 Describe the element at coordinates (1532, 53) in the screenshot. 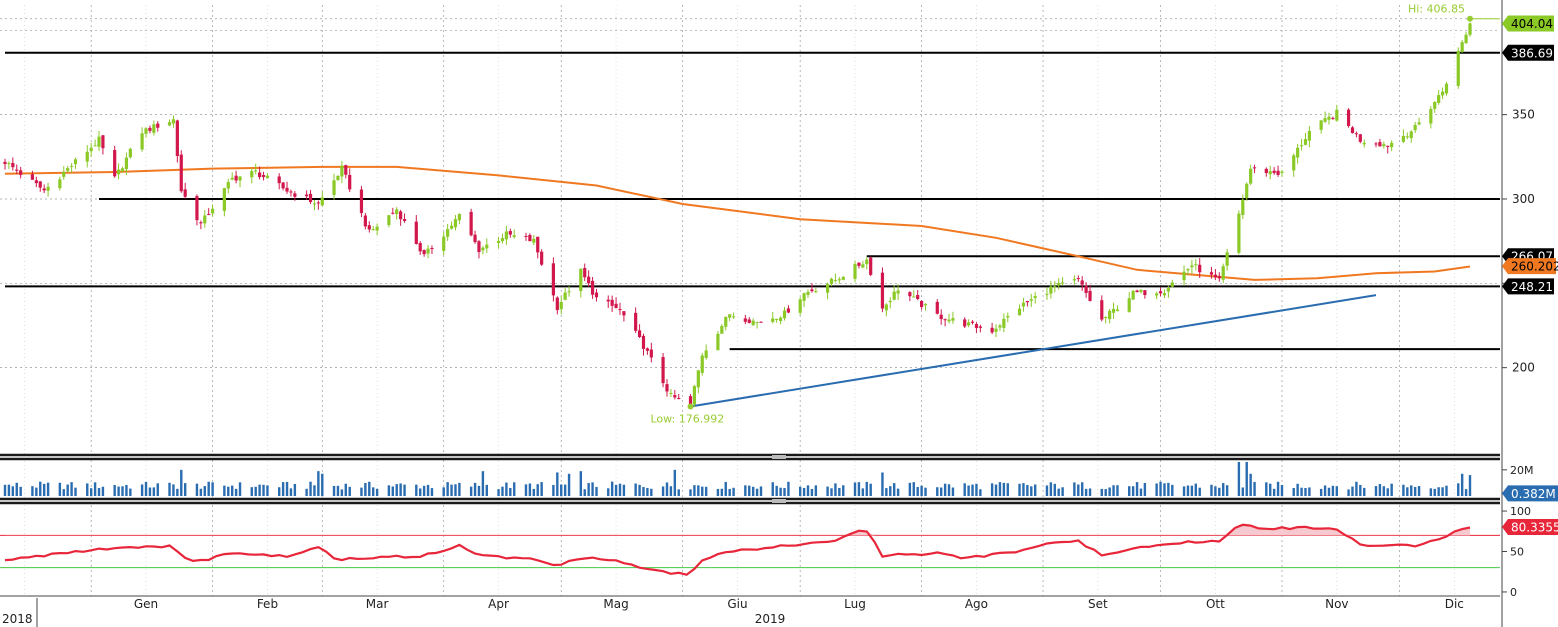

I see `price-badge-text: 386.69` at that location.